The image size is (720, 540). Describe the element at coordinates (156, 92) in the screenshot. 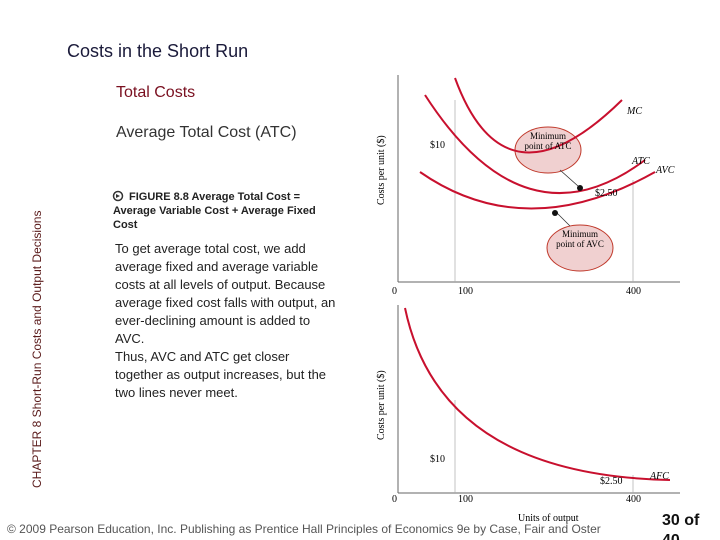

I see `heading: Total Costs` at that location.